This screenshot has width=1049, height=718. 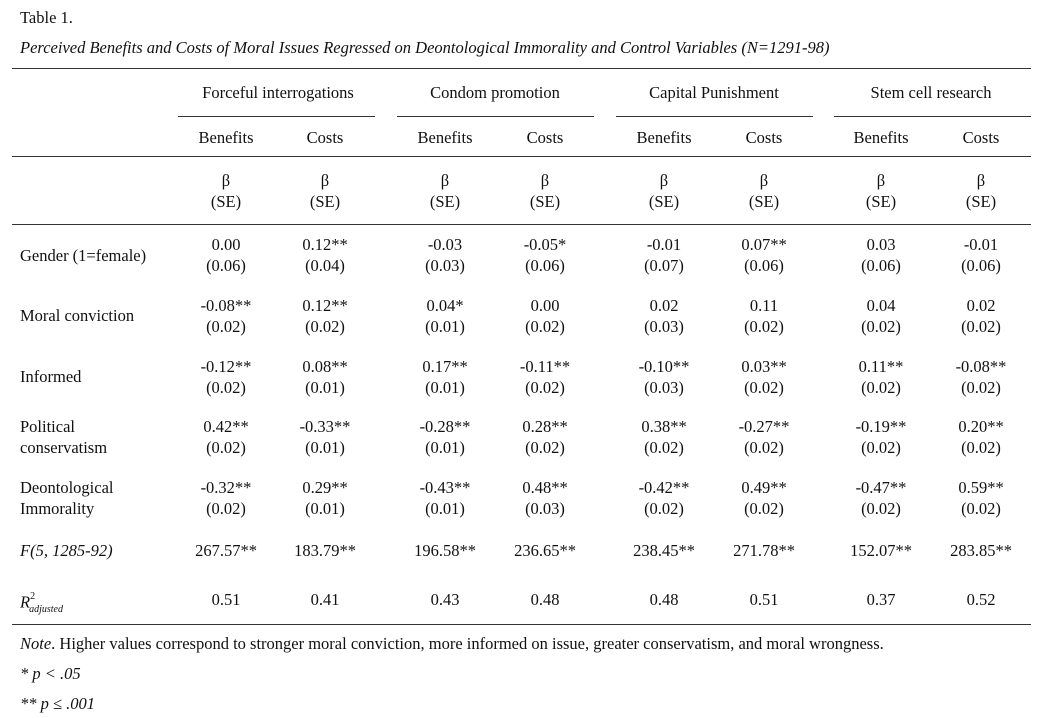 I want to click on coefficient-cell: 0.04* (0.01), so click(x=445, y=316).